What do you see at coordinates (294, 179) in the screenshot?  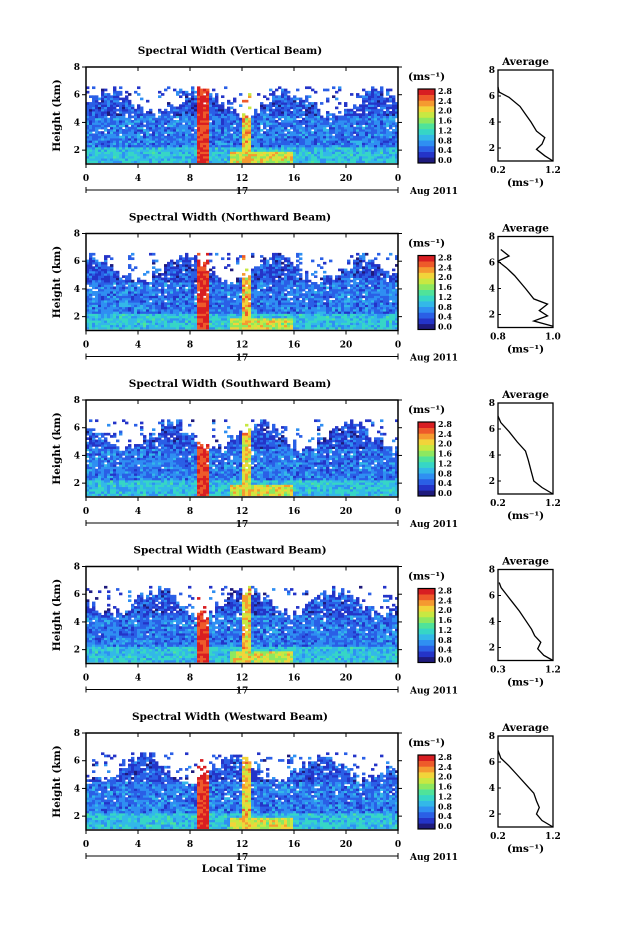 I see `x-tick-label: 16` at bounding box center [294, 179].